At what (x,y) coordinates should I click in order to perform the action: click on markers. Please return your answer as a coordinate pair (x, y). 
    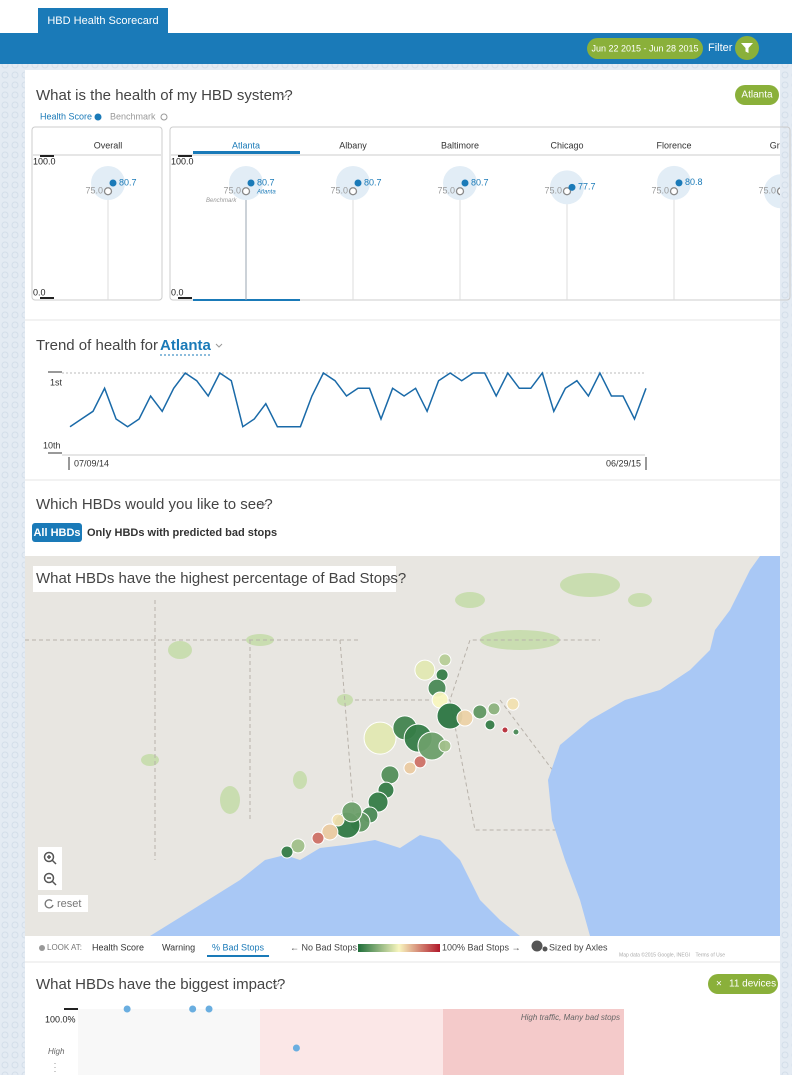
    Looking at the image, I should click on (400, 756).